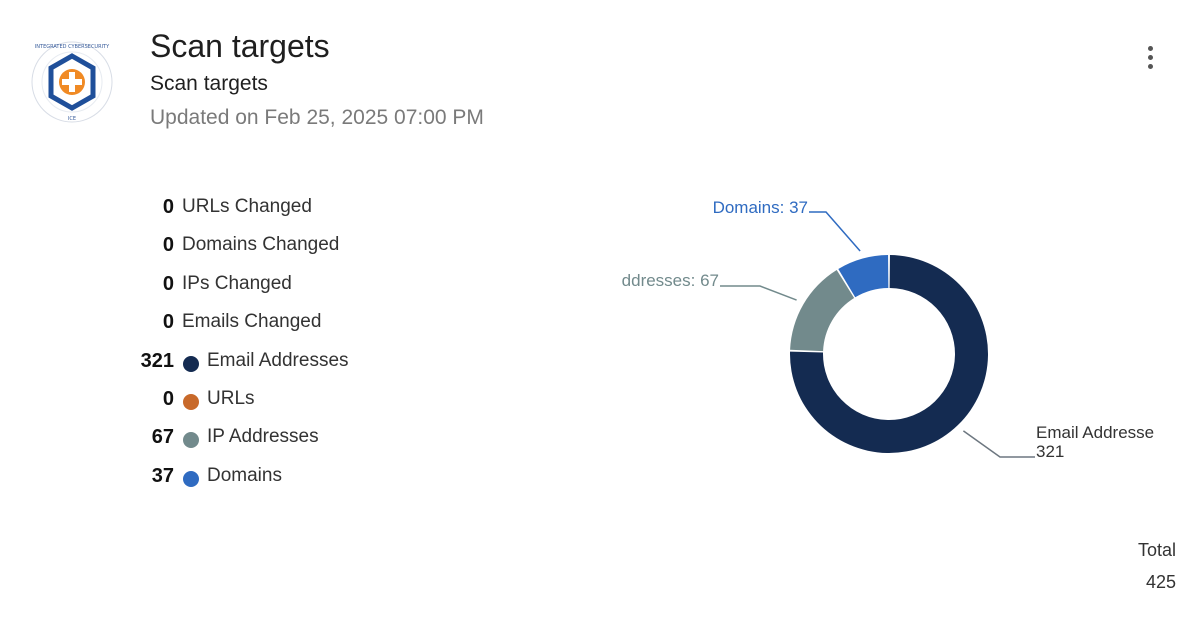 This screenshot has height=638, width=1200. I want to click on stat-row-ips-changed: 0 IPs Changed, so click(210, 284).